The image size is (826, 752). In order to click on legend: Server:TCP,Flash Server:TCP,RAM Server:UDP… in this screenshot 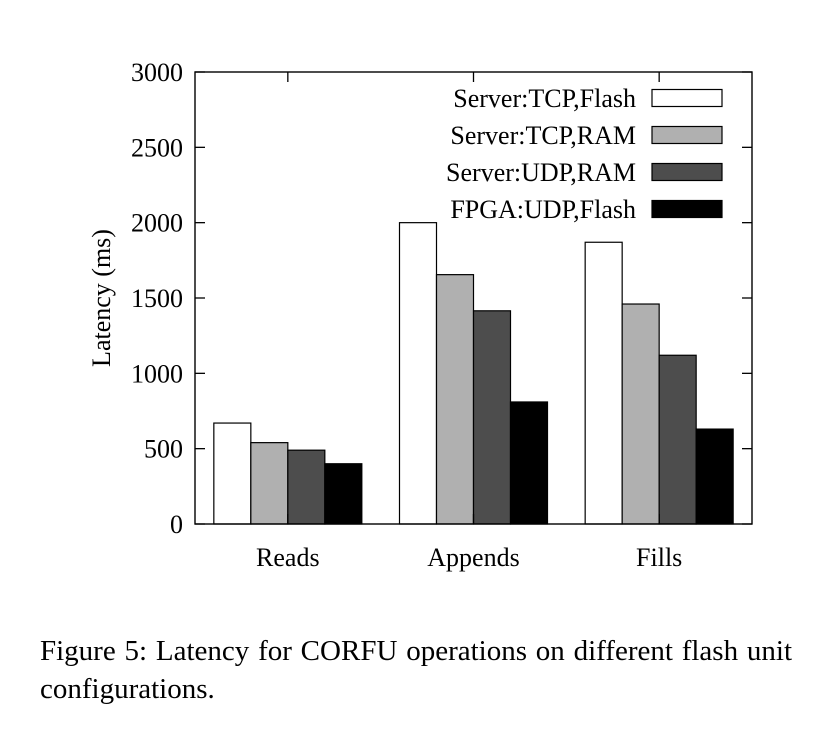, I will do `click(584, 154)`.